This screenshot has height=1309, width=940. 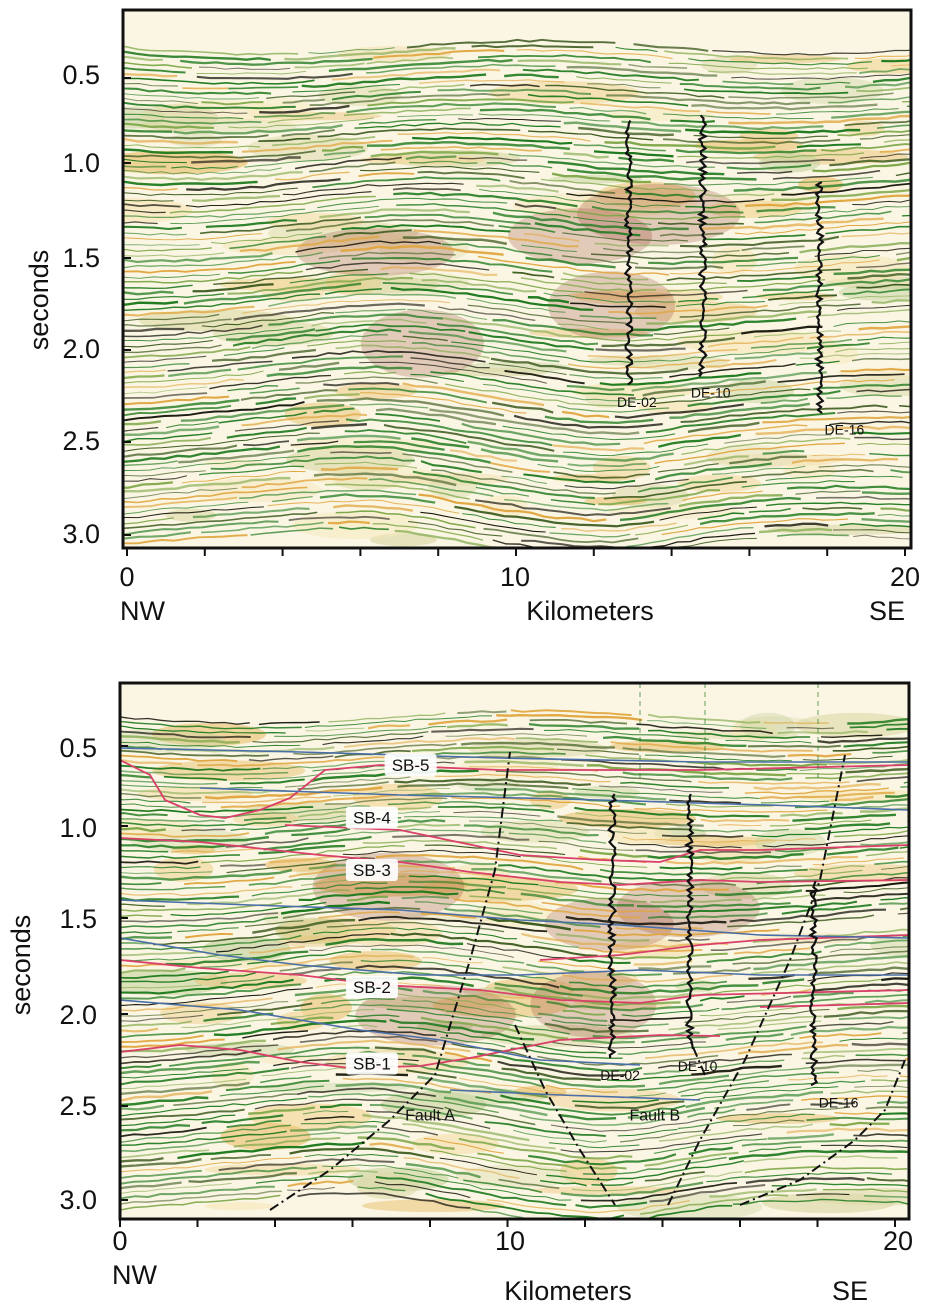 What do you see at coordinates (590, 611) in the screenshot?
I see `top-xlabel: Kilometers` at bounding box center [590, 611].